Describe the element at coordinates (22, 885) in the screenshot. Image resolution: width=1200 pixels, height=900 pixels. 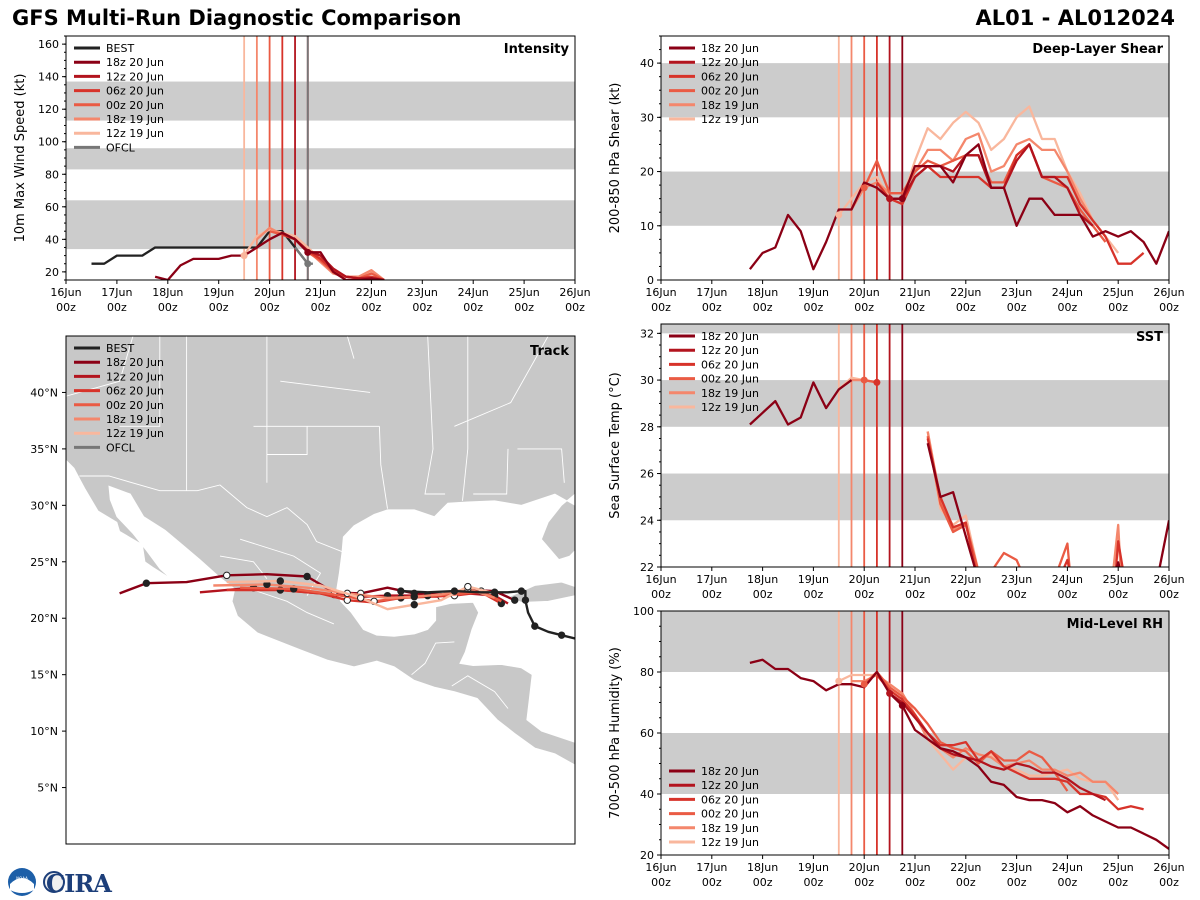
I see `noaa-wave-icon` at that location.